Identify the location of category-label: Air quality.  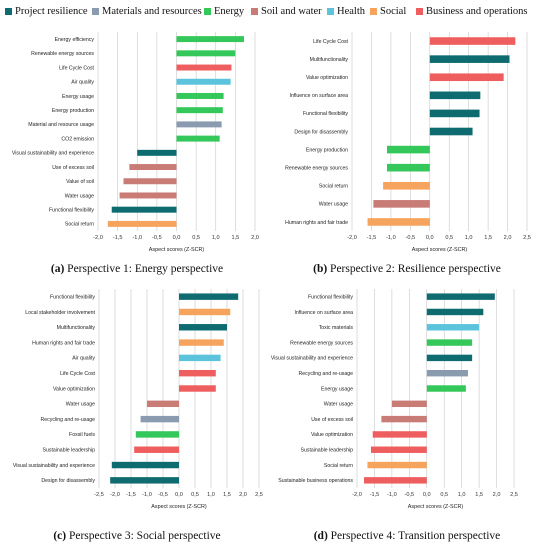
(82, 83).